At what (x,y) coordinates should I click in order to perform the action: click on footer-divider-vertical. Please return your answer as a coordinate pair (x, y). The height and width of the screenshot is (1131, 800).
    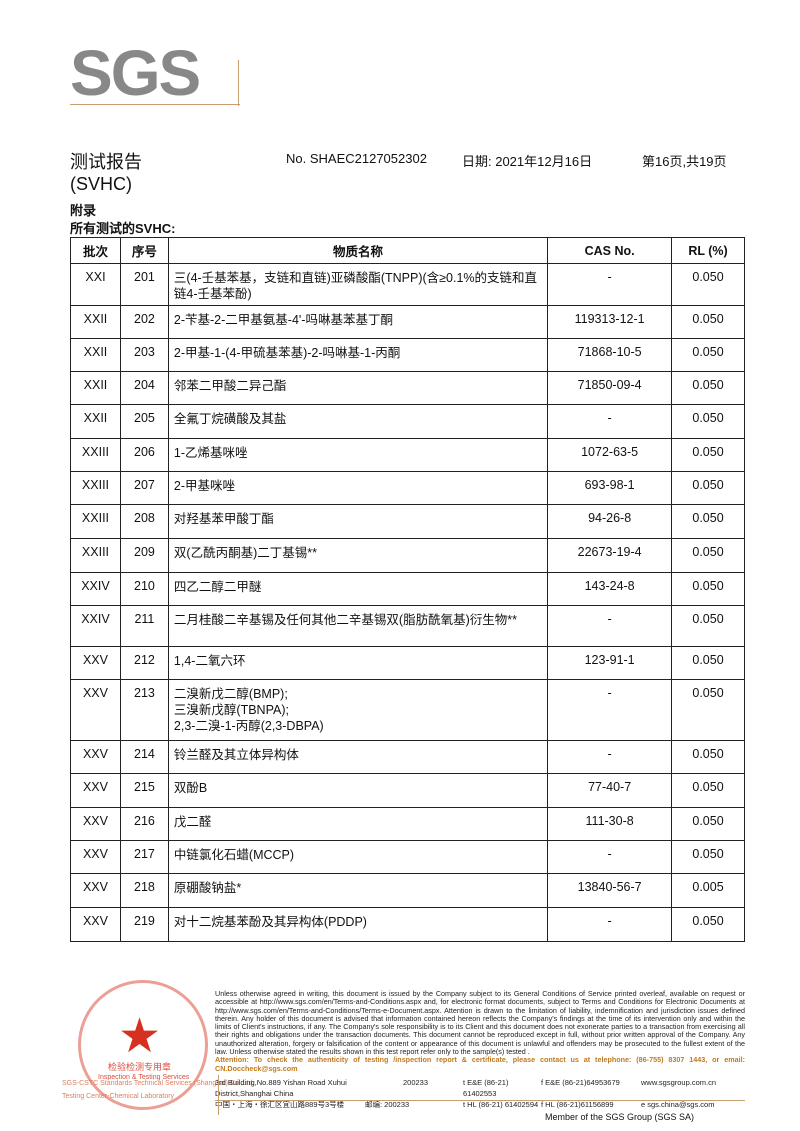
    Looking at the image, I should click on (218, 1095).